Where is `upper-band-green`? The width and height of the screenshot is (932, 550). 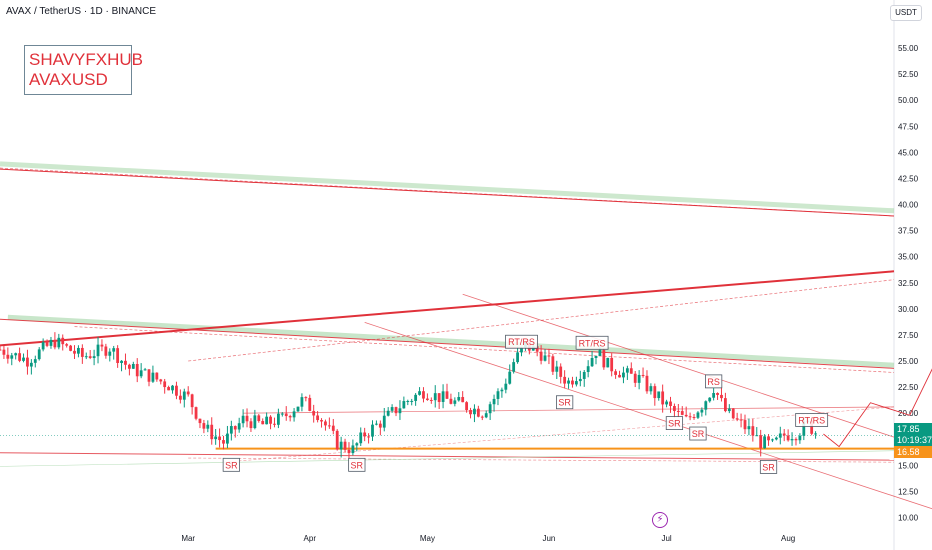 upper-band-green is located at coordinates (447, 187).